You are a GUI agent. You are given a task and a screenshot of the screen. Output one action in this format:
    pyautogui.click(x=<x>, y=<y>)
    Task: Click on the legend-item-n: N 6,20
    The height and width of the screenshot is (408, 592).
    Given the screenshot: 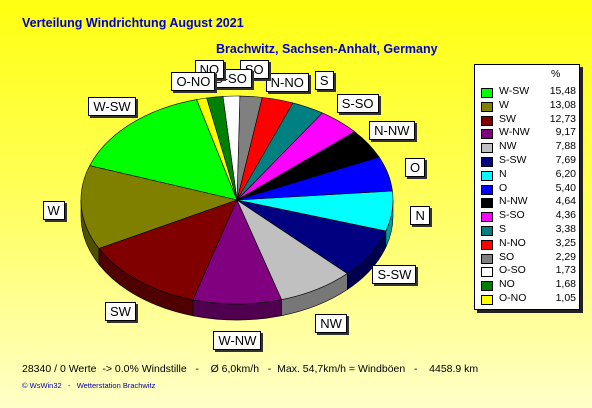 What is the action you would take?
    pyautogui.click(x=529, y=175)
    